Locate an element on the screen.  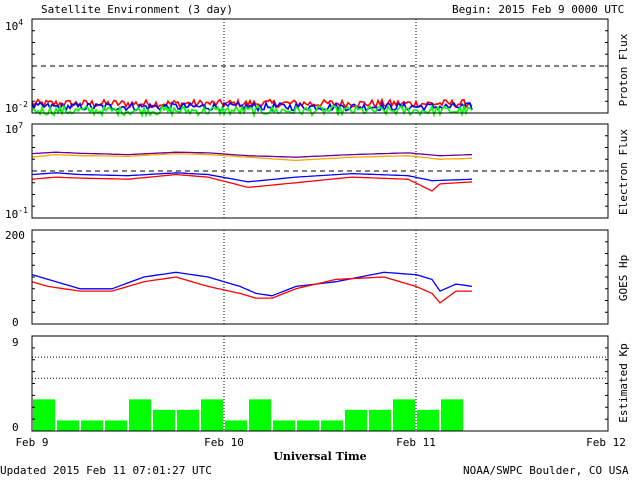
y-tick-top: 10⁷ is located at coordinates (14, 128).